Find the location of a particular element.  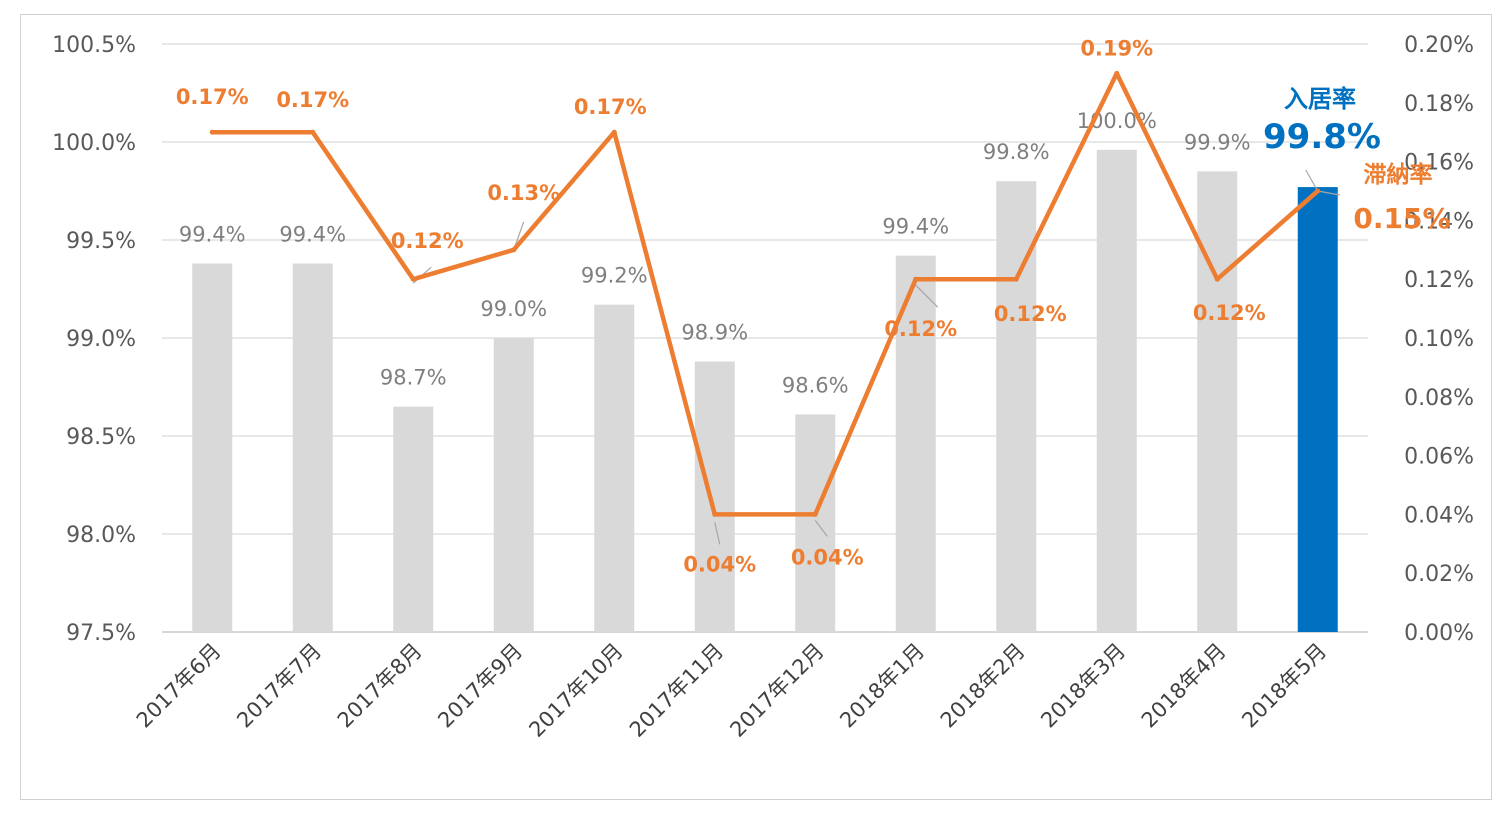

bar-data-label: 98.6% is located at coordinates (815, 385).